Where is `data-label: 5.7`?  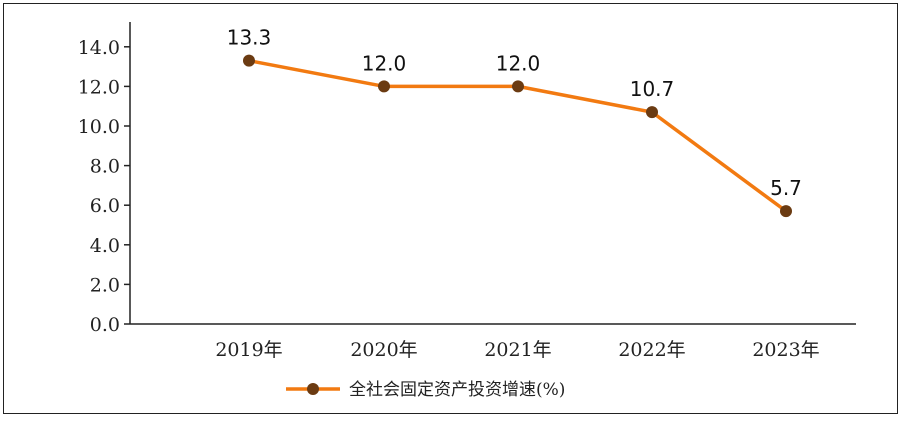
data-label: 5.7 is located at coordinates (786, 188).